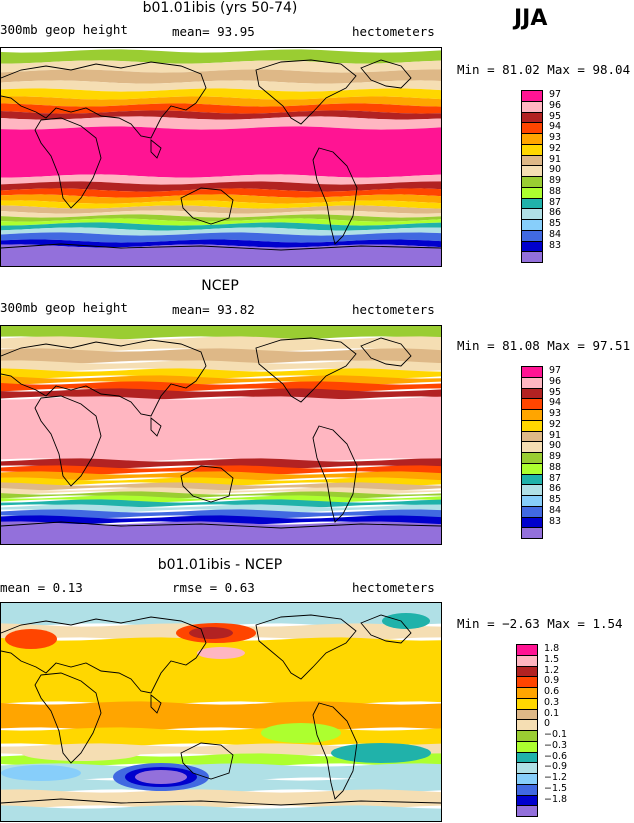 The width and height of the screenshot is (634, 823). I want to click on colorbar-label: −0.9, so click(556, 767).